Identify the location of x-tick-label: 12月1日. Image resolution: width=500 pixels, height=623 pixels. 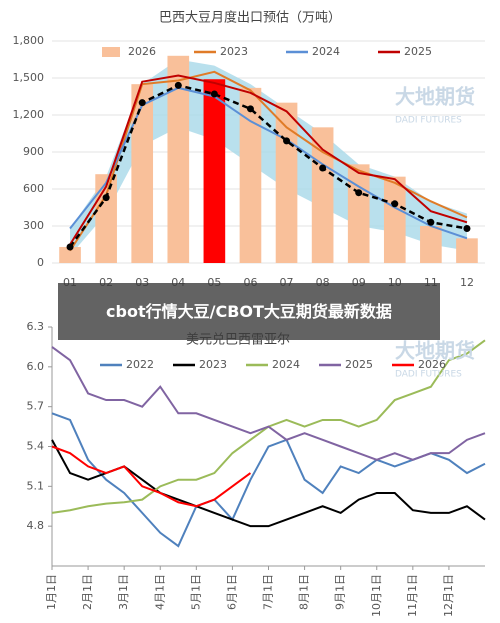
(448, 595).